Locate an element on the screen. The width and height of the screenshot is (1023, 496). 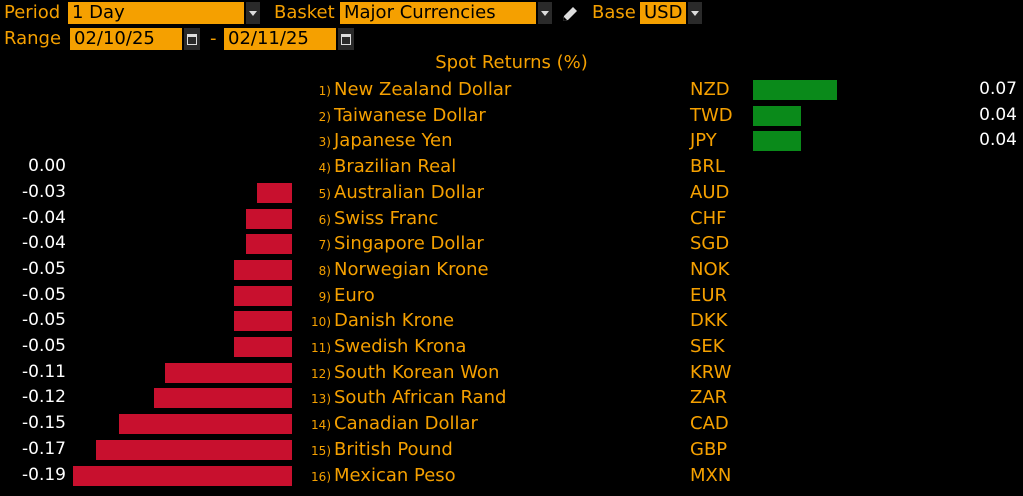
table-row: 15) British Pound GBP -0.17 is located at coordinates (511, 450).